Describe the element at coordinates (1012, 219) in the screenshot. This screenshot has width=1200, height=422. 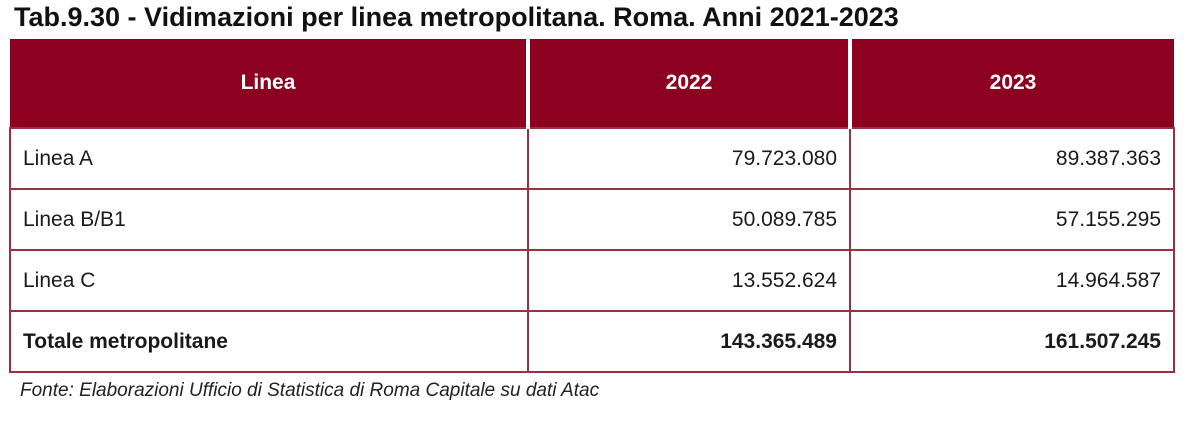
I see `value-2023: 57.155.295` at that location.